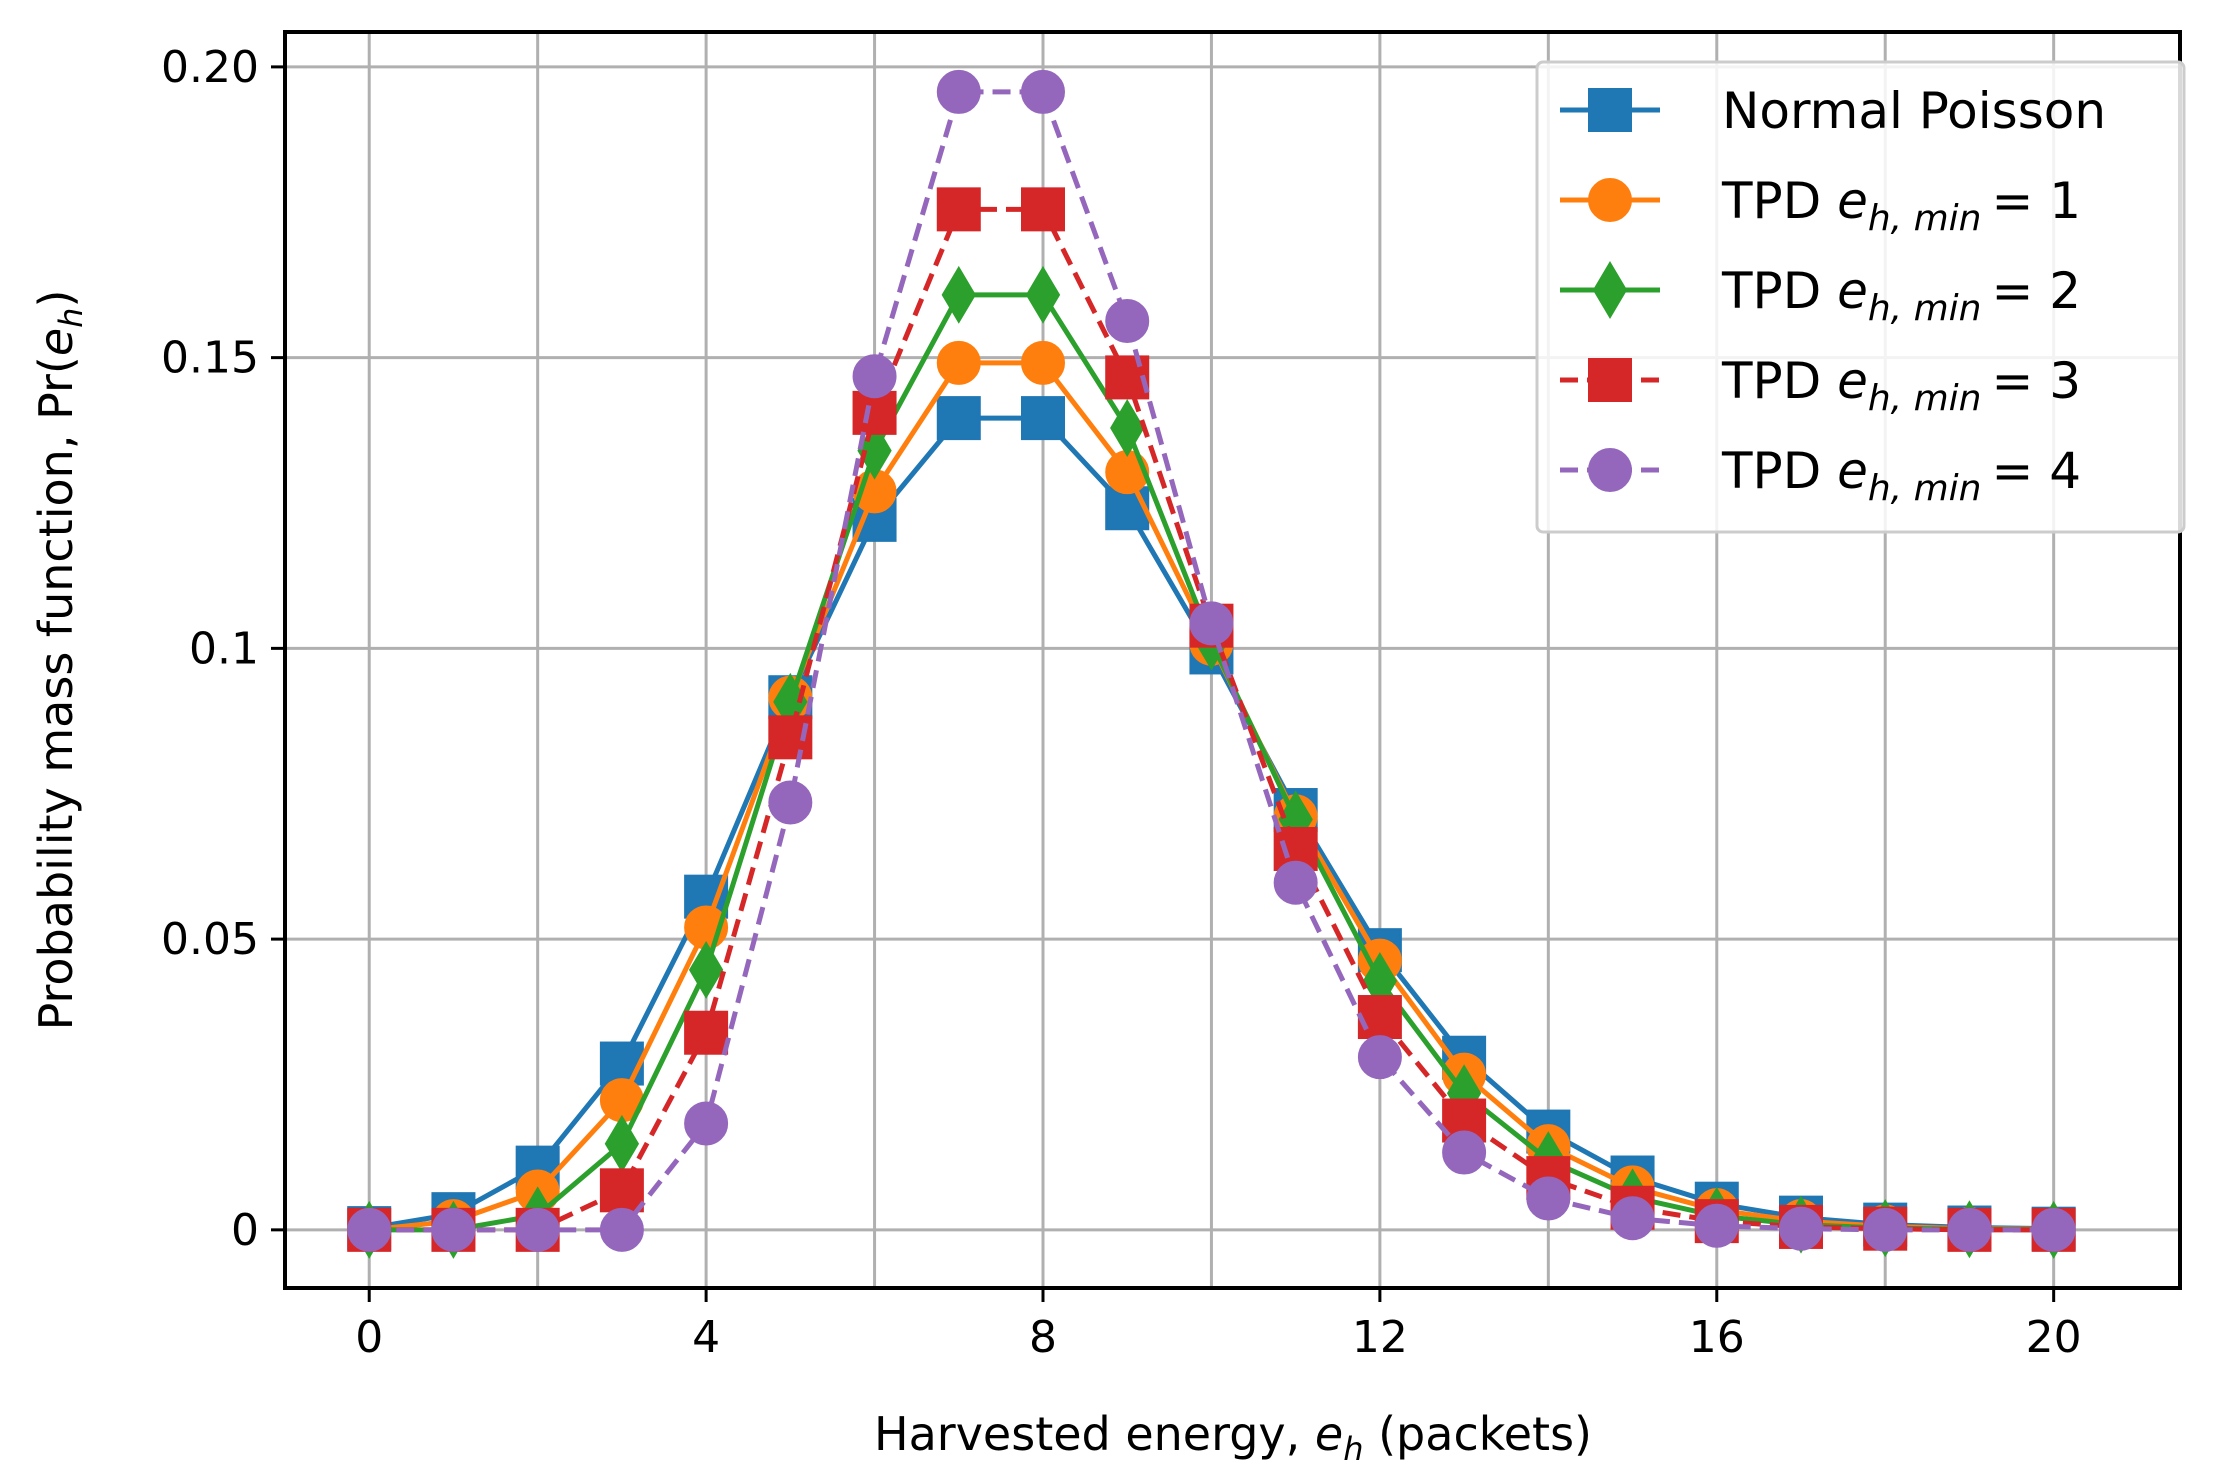 The height and width of the screenshot is (1477, 2240). Describe the element at coordinates (1901, 475) in the screenshot. I see `legend-label: TPD eh, min = 4` at that location.